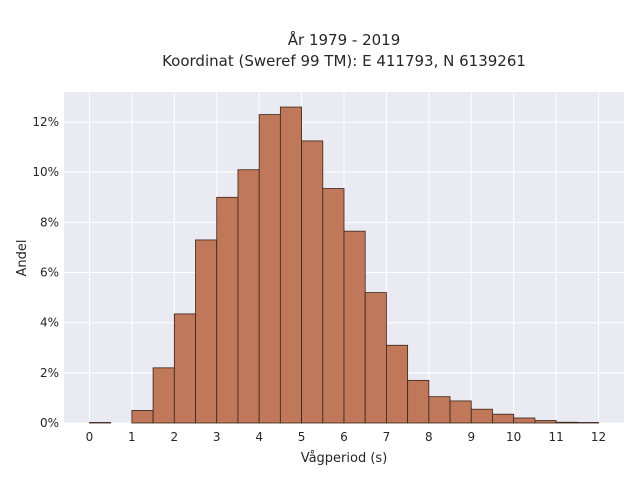 The height and width of the screenshot is (480, 640). What do you see at coordinates (387, 437) in the screenshot?
I see `x-tick-label: 7` at bounding box center [387, 437].